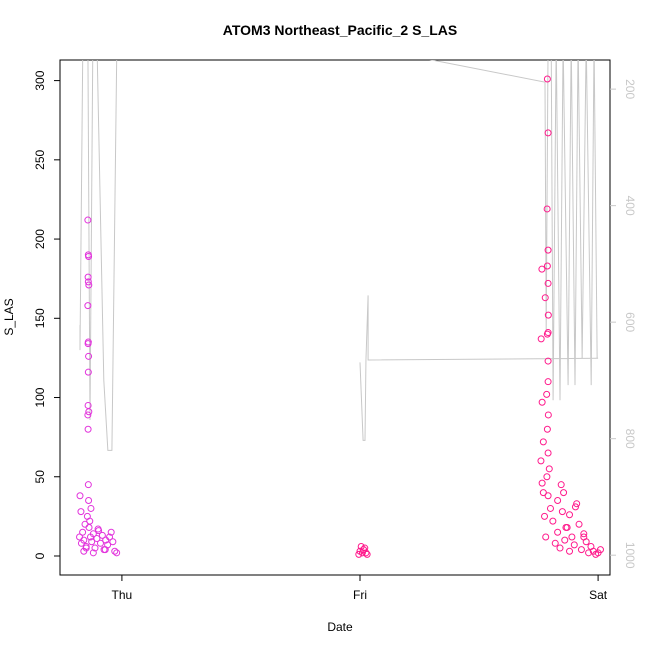  What do you see at coordinates (340, 627) in the screenshot?
I see `x-axis-label: Date` at bounding box center [340, 627].